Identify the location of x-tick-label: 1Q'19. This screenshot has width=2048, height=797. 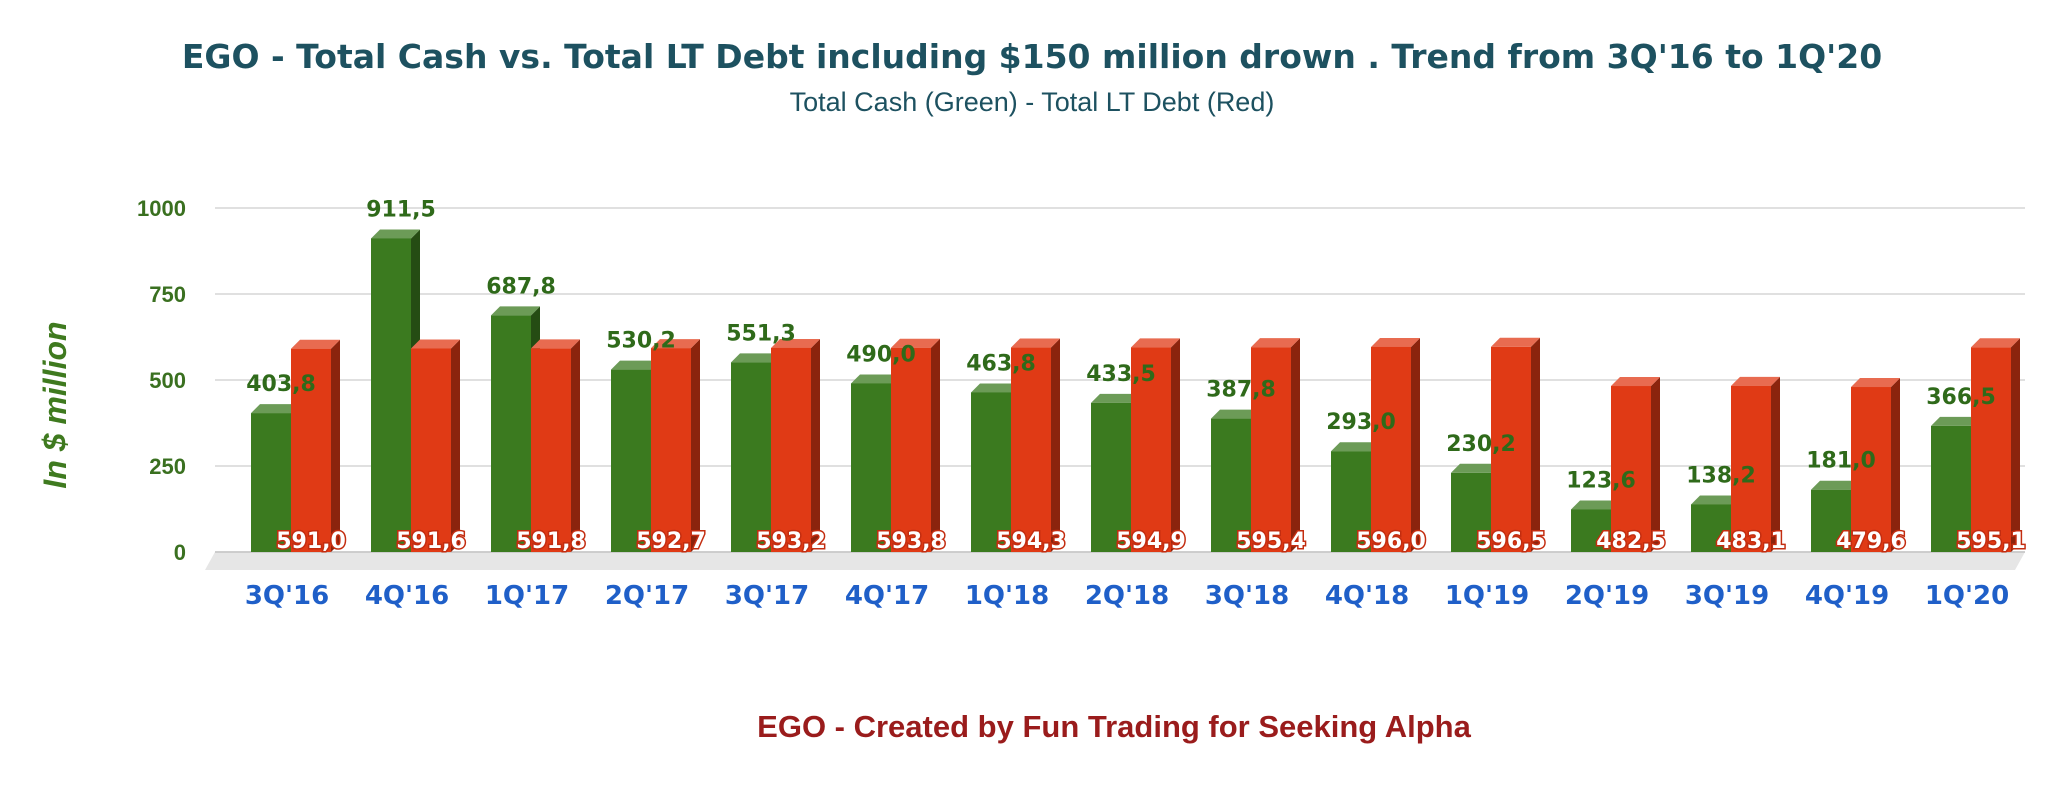
(1487, 596).